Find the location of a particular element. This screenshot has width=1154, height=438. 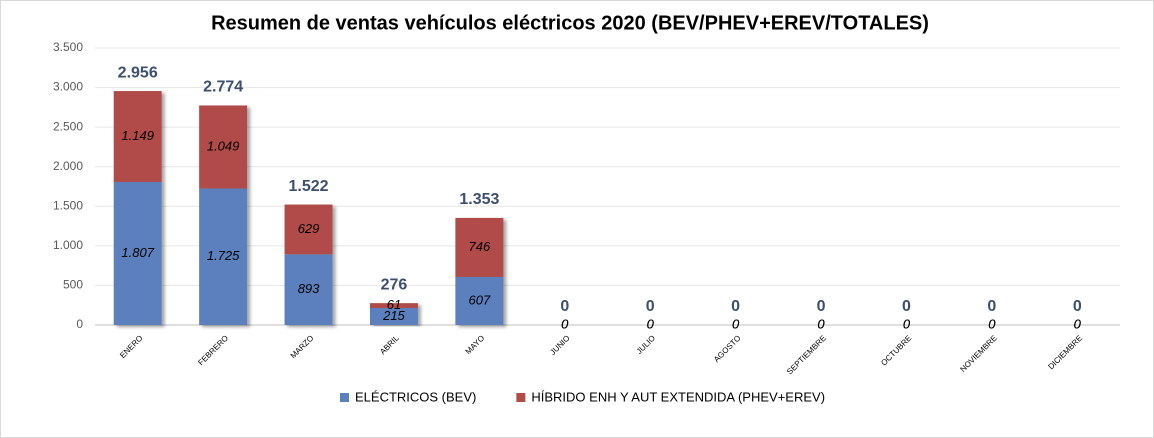

y-tick-label: 3.500 is located at coordinates (68, 47).